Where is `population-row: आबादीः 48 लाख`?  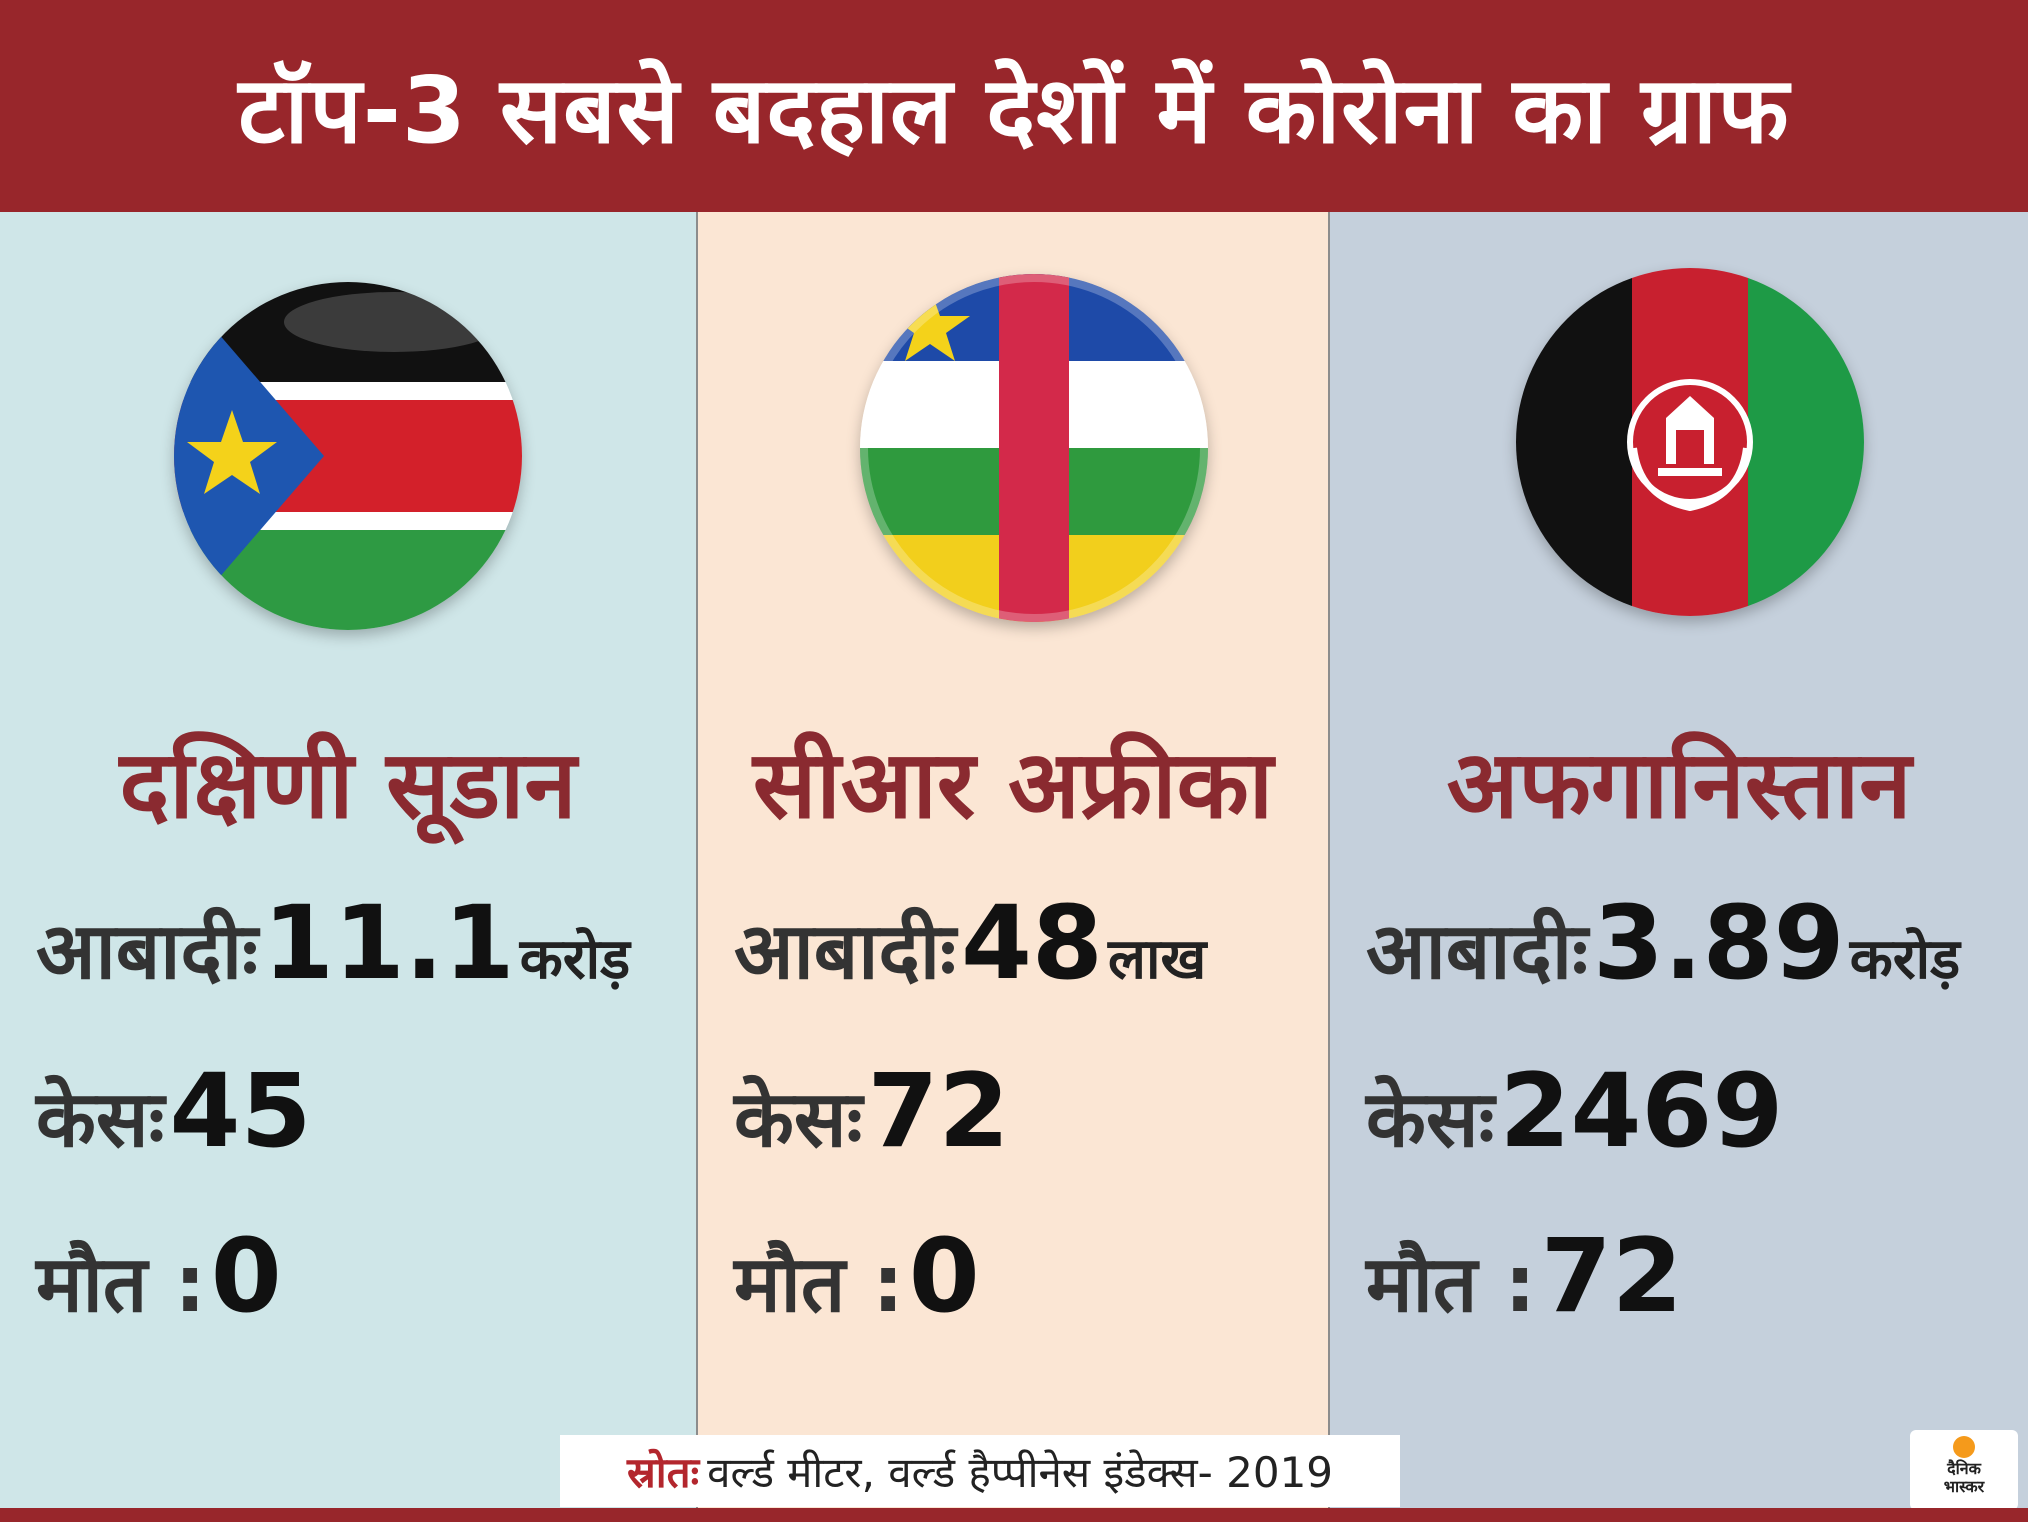 population-row: आबादीः 48 लाख is located at coordinates (1026, 943).